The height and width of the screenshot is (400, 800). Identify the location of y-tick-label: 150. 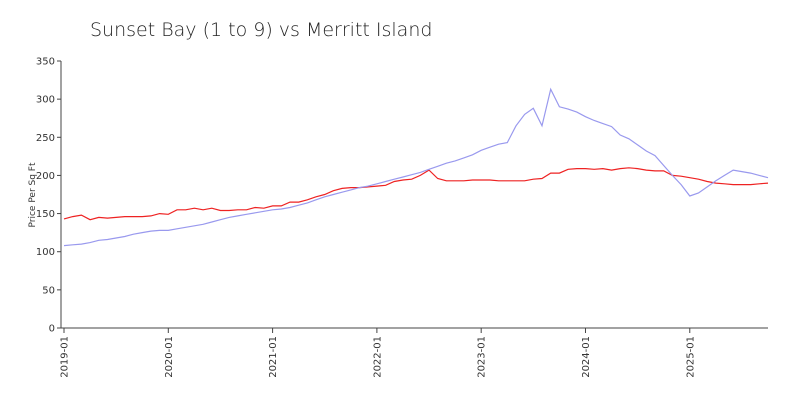
(45, 214).